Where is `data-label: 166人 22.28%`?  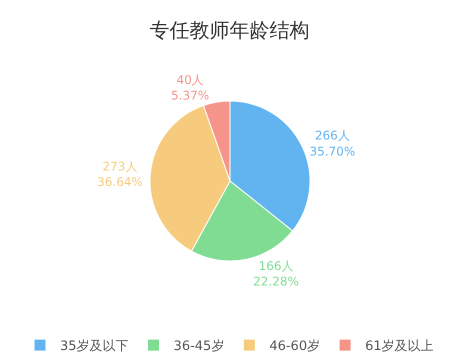
data-label: 166人 22.28% is located at coordinates (276, 273).